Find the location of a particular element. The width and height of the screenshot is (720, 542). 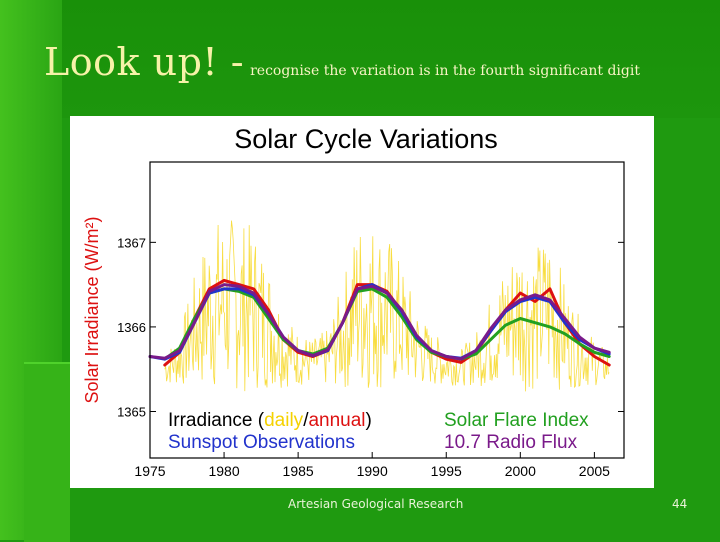

solar-flare-index-series is located at coordinates (387, 324).